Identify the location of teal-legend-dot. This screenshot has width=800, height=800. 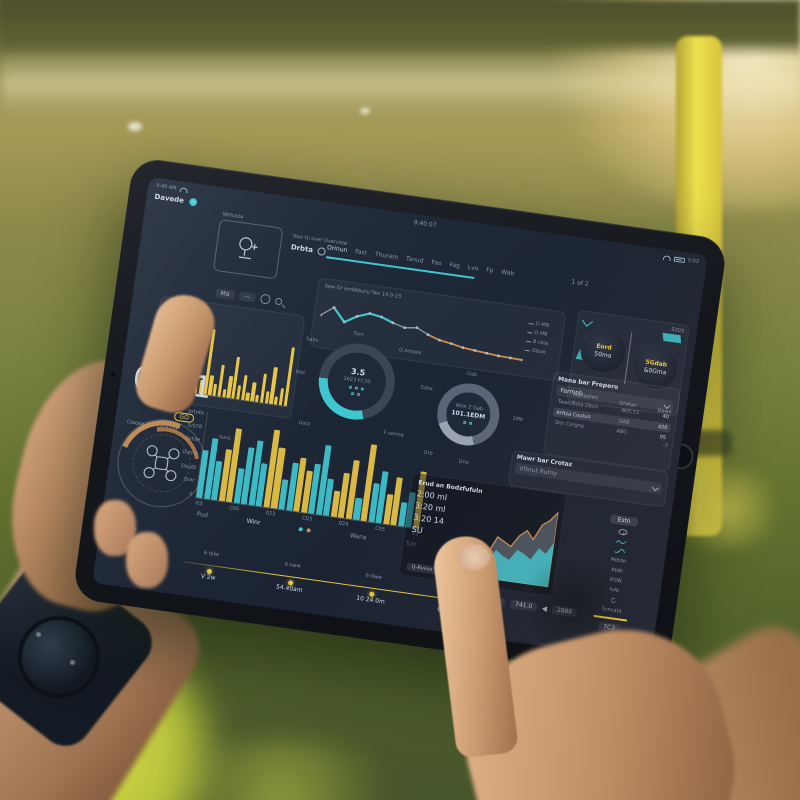
(301, 529).